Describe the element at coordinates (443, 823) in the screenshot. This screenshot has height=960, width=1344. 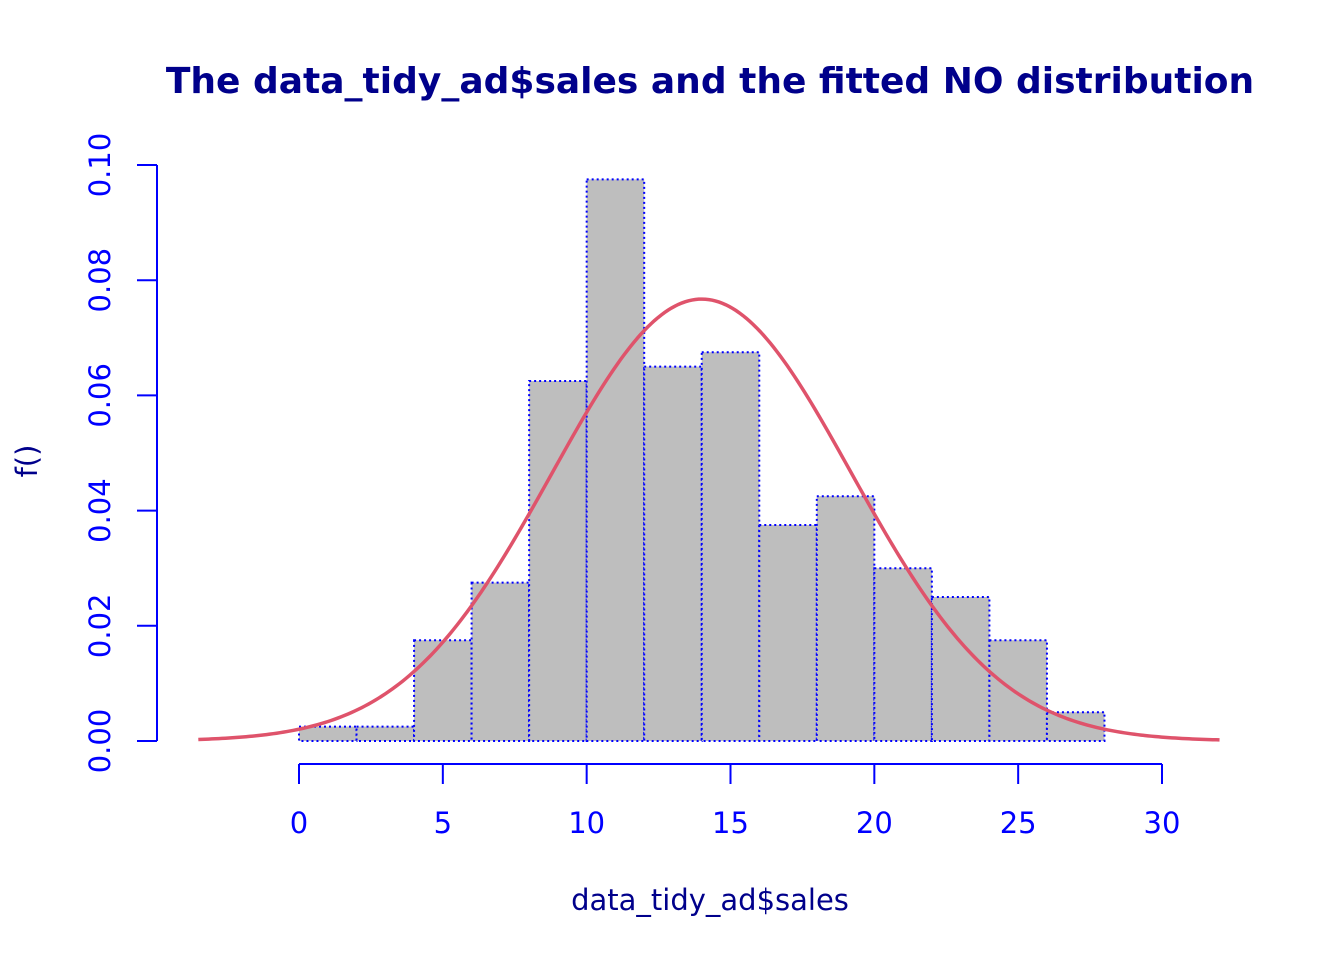
I see `x-tick-label: 5` at that location.